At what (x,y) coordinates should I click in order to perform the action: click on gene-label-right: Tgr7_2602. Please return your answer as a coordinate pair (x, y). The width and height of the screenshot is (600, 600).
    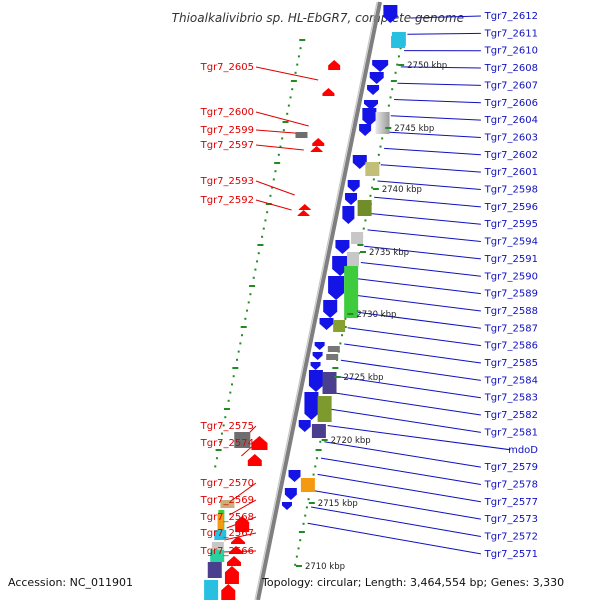
    Looking at the image, I should click on (511, 155).